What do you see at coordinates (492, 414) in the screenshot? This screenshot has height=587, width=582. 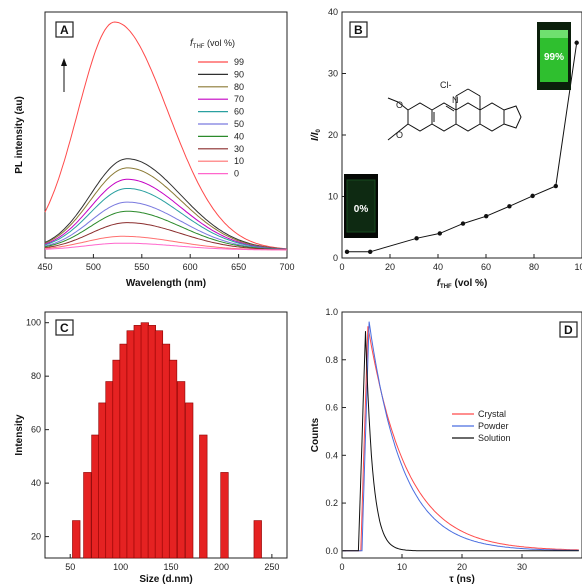 I see `legend-label-crystal: Crystal` at bounding box center [492, 414].